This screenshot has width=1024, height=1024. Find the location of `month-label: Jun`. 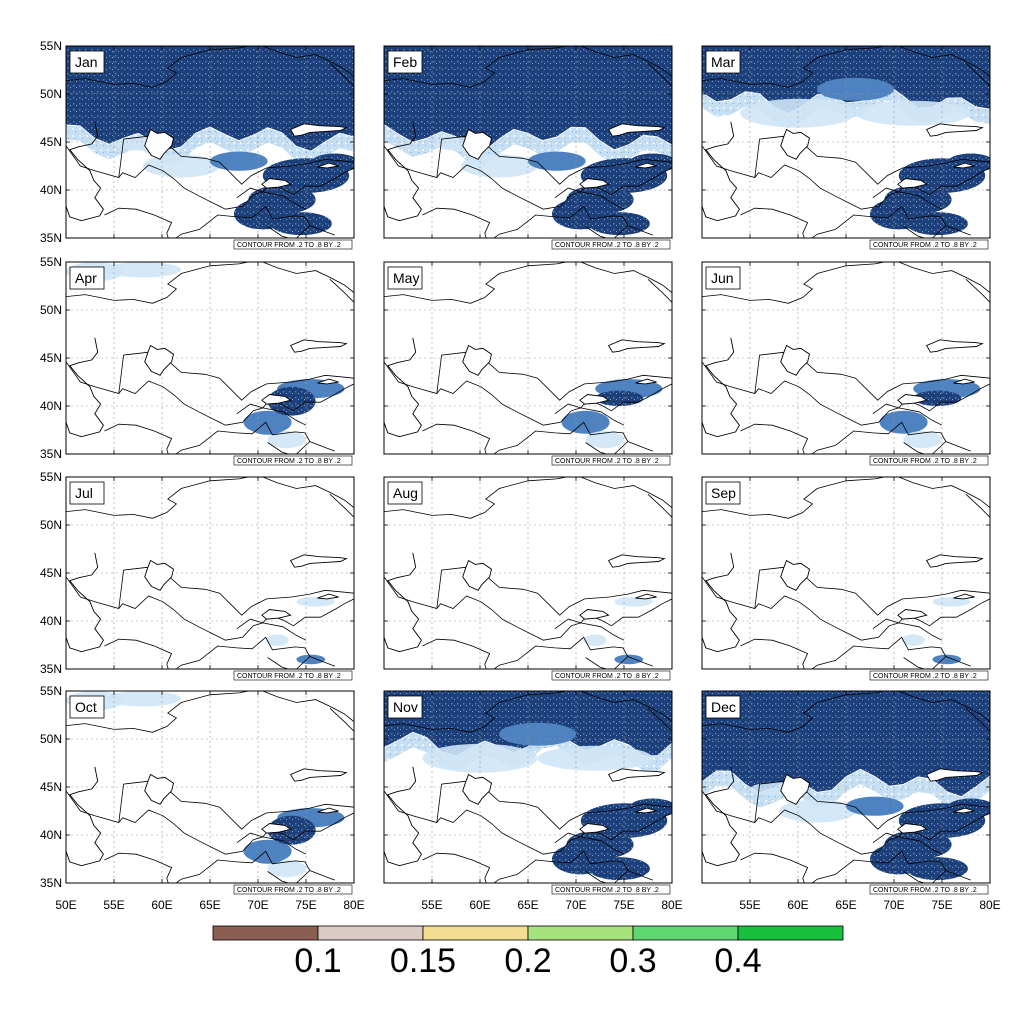

month-label: Jun is located at coordinates (722, 278).